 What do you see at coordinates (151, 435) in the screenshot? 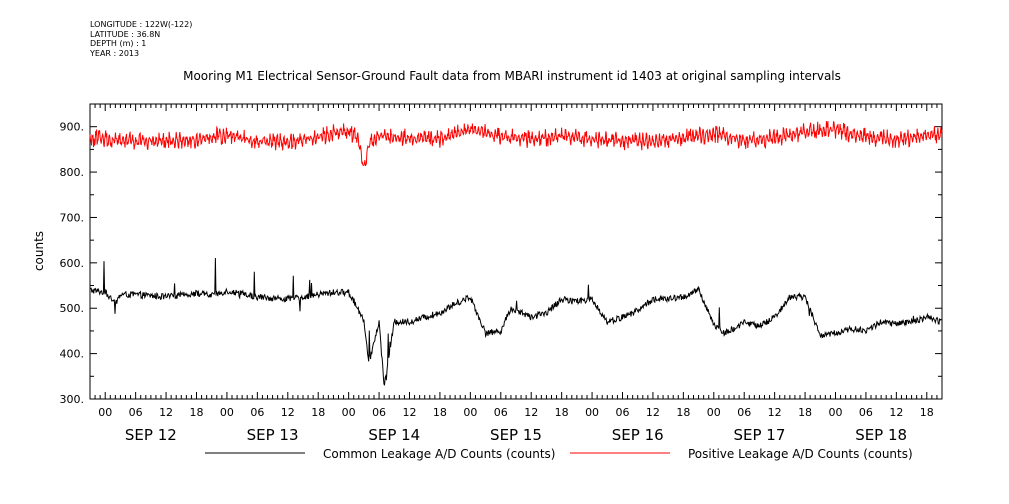
I see `x-date-label: SEP 12` at bounding box center [151, 435].